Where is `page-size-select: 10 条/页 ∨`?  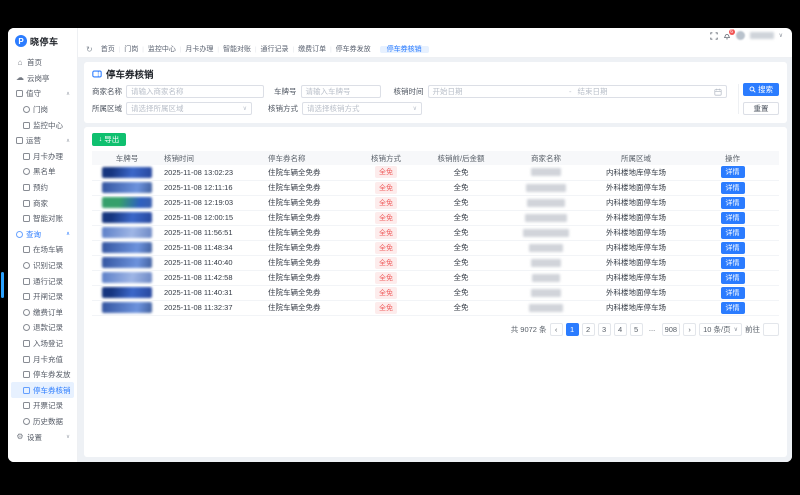 page-size-select: 10 条/页 ∨ is located at coordinates (720, 329).